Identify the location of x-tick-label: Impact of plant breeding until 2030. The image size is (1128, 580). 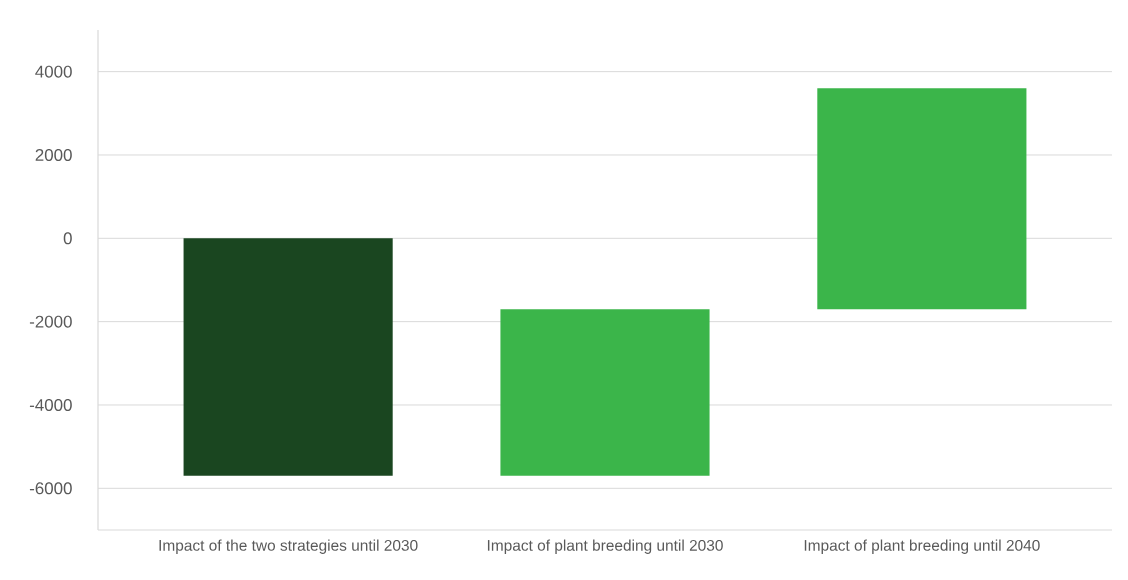
(605, 546).